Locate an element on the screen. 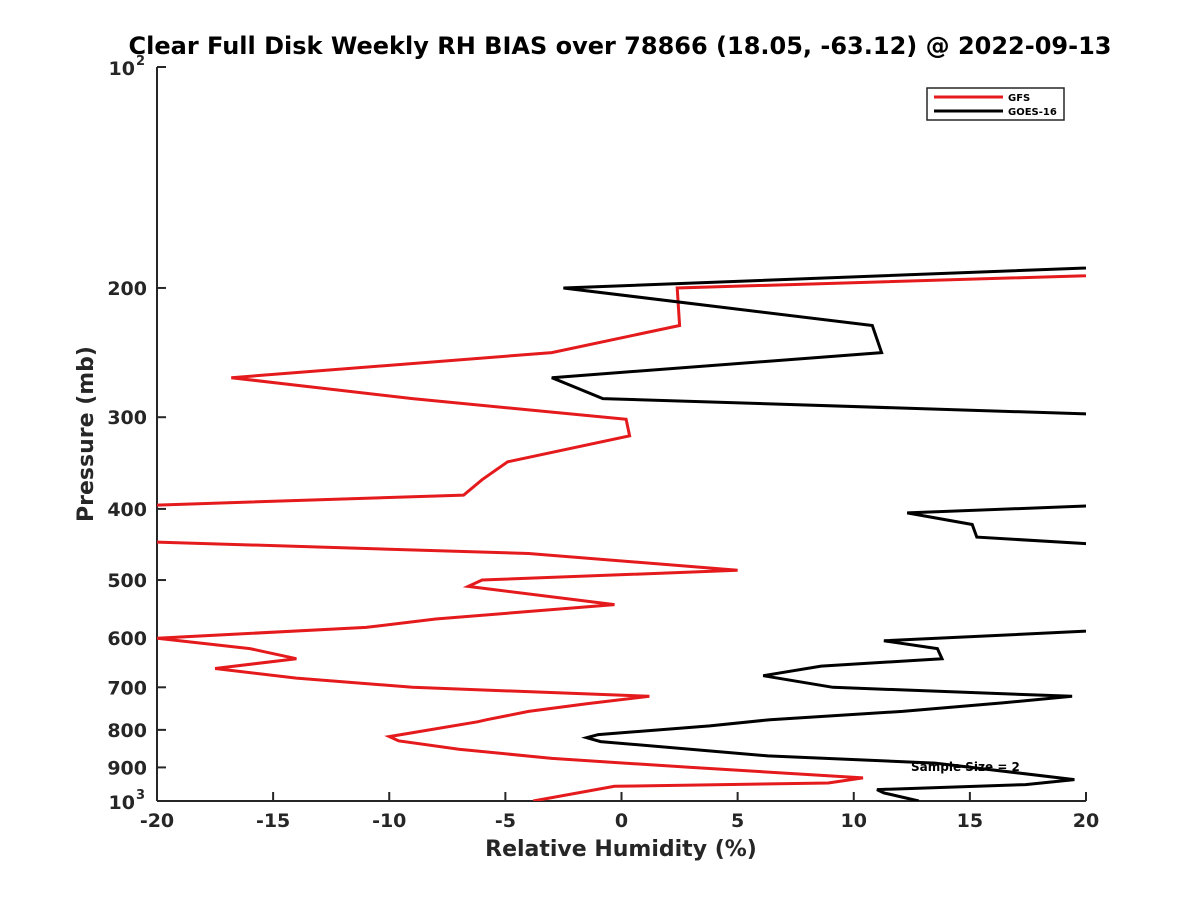  y-tick-label-exponent: 2 is located at coordinates (140, 61).